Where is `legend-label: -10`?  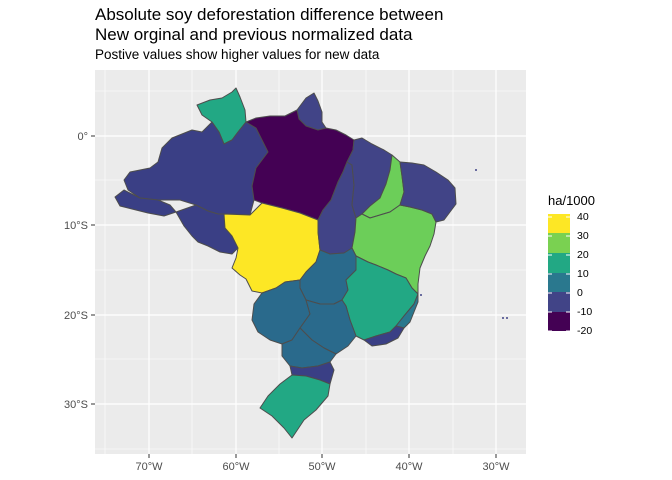 legend-label: -10 is located at coordinates (584, 312).